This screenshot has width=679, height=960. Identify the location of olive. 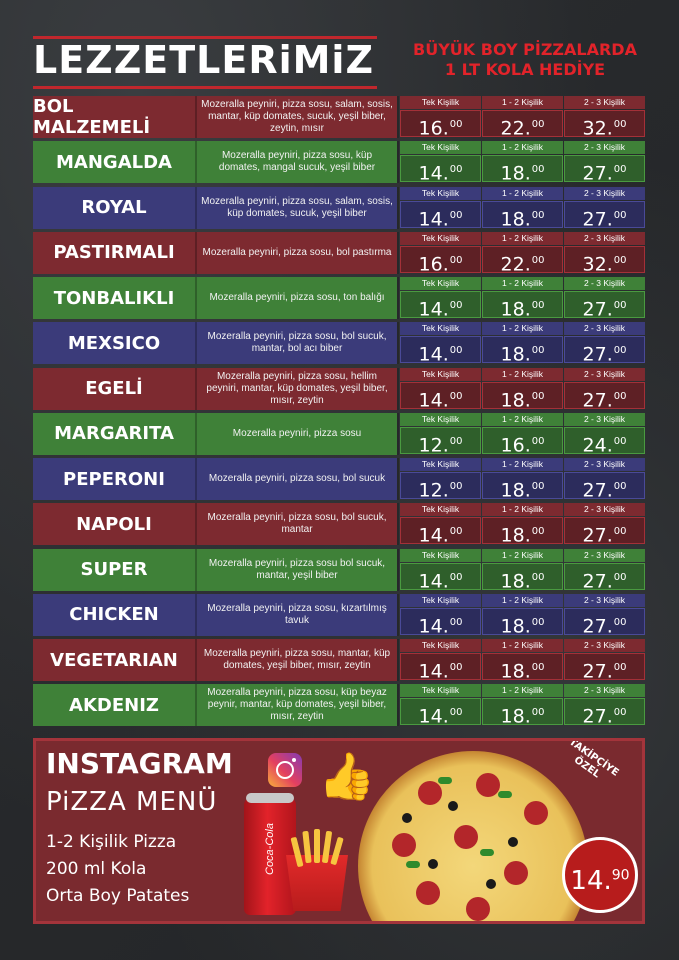
(491, 884).